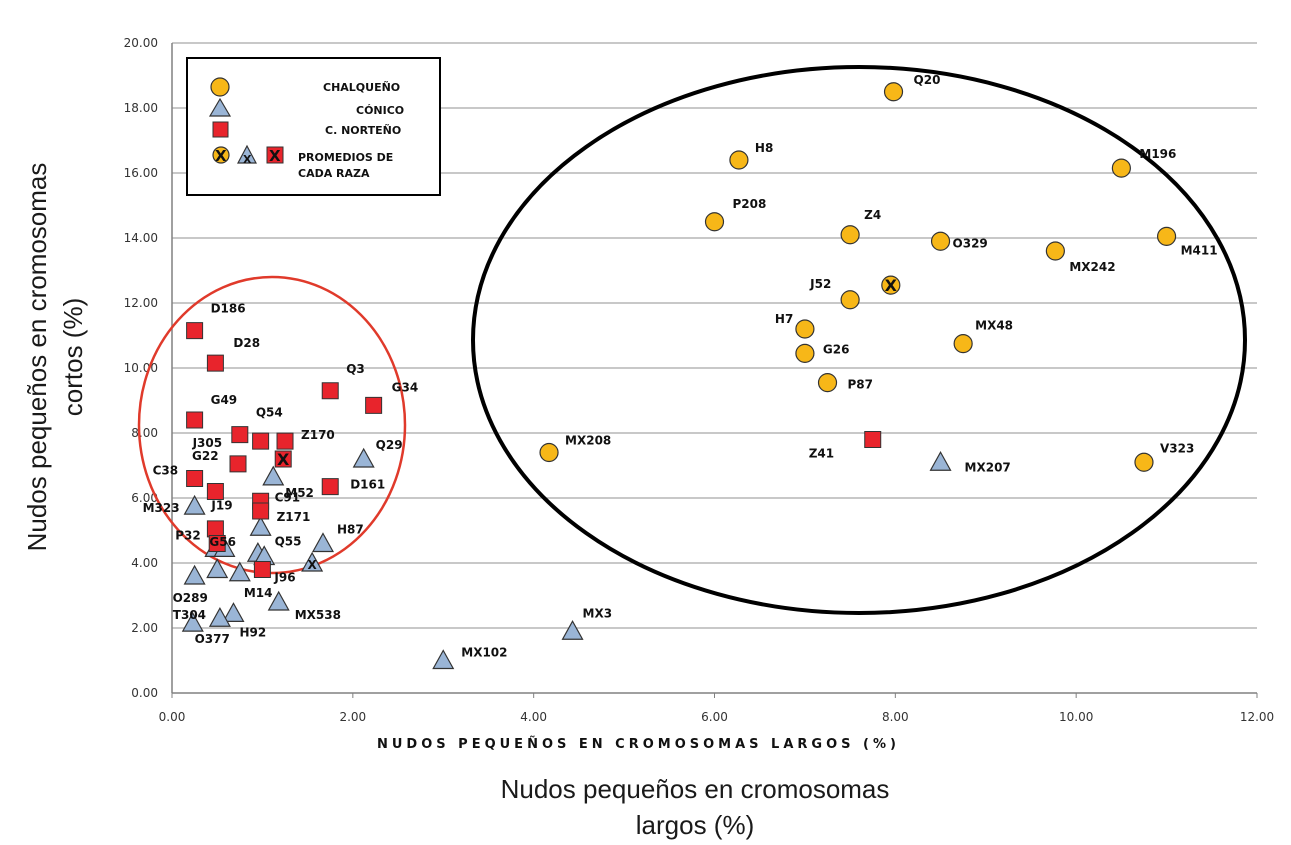 The height and width of the screenshot is (845, 1291). I want to click on point-label: J52, so click(820, 284).